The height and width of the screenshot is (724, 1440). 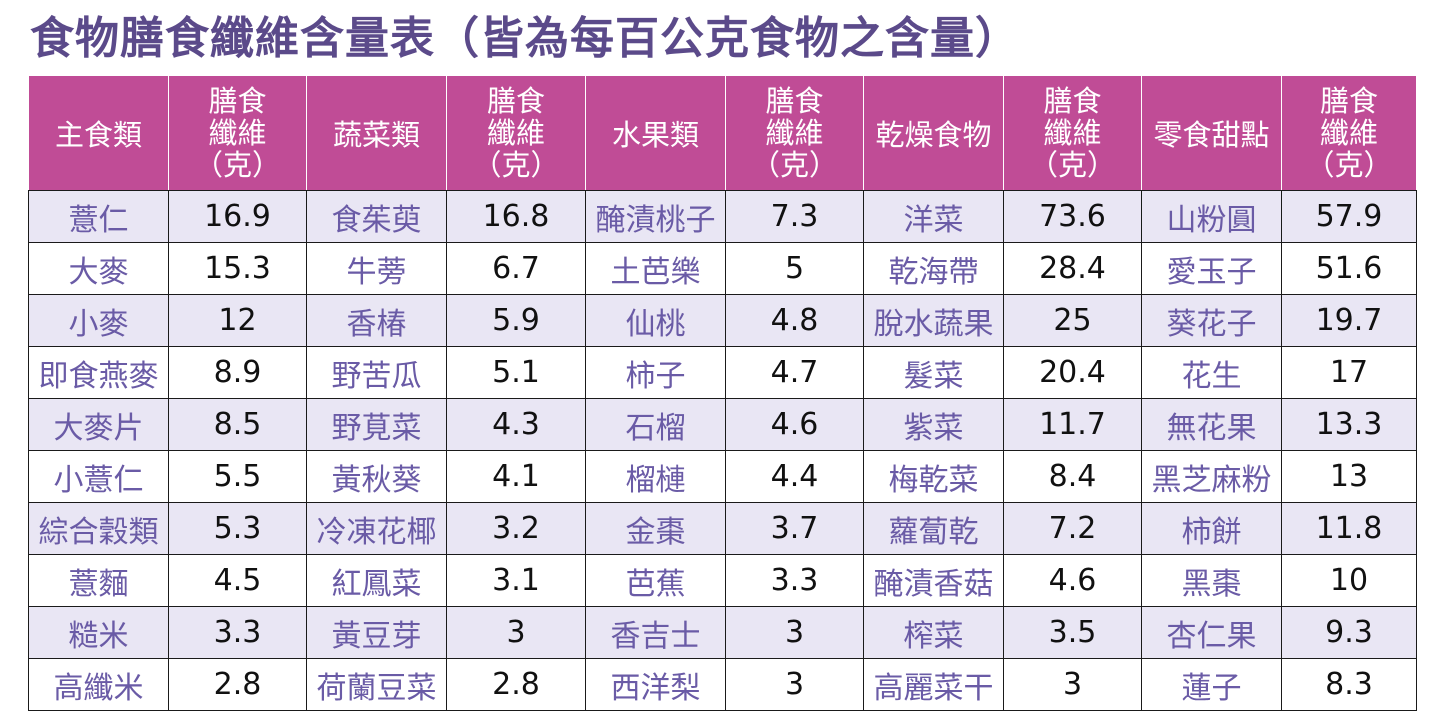 What do you see at coordinates (1072, 528) in the screenshot?
I see `fiber-value-cell: 7.2` at bounding box center [1072, 528].